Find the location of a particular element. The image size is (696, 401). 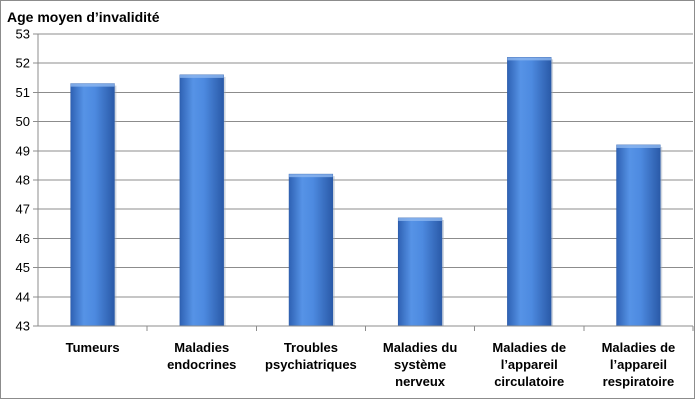

y-tick-label: 48 is located at coordinates (23, 180).